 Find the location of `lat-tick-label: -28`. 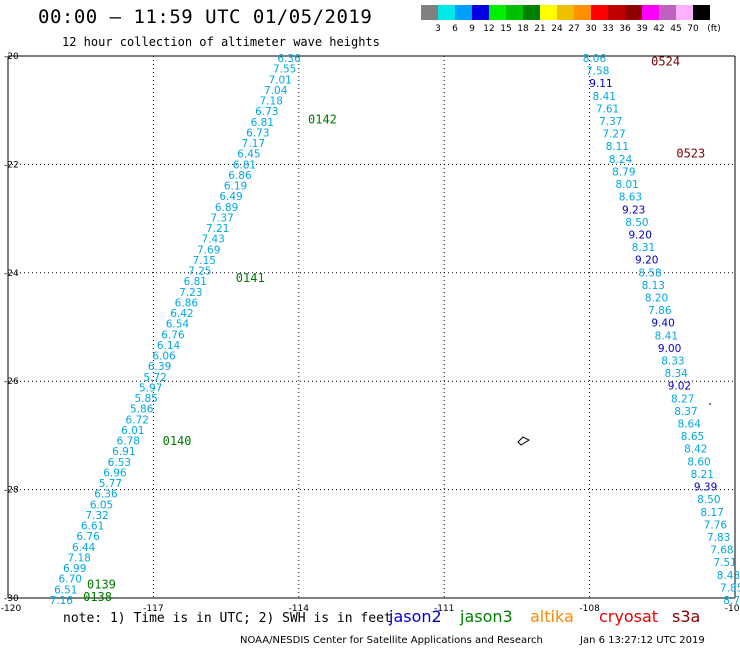

lat-tick-label: -28 is located at coordinates (11, 491).